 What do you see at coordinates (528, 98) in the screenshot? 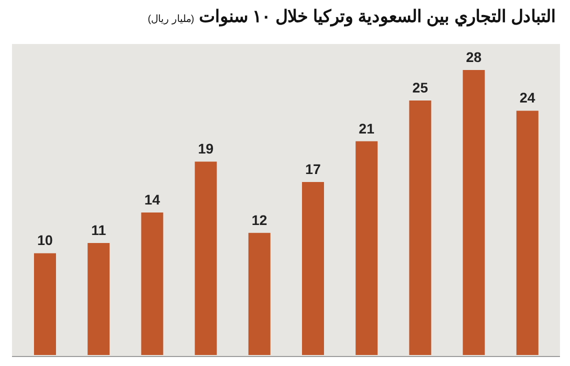
I see `data-label: 24` at bounding box center [528, 98].